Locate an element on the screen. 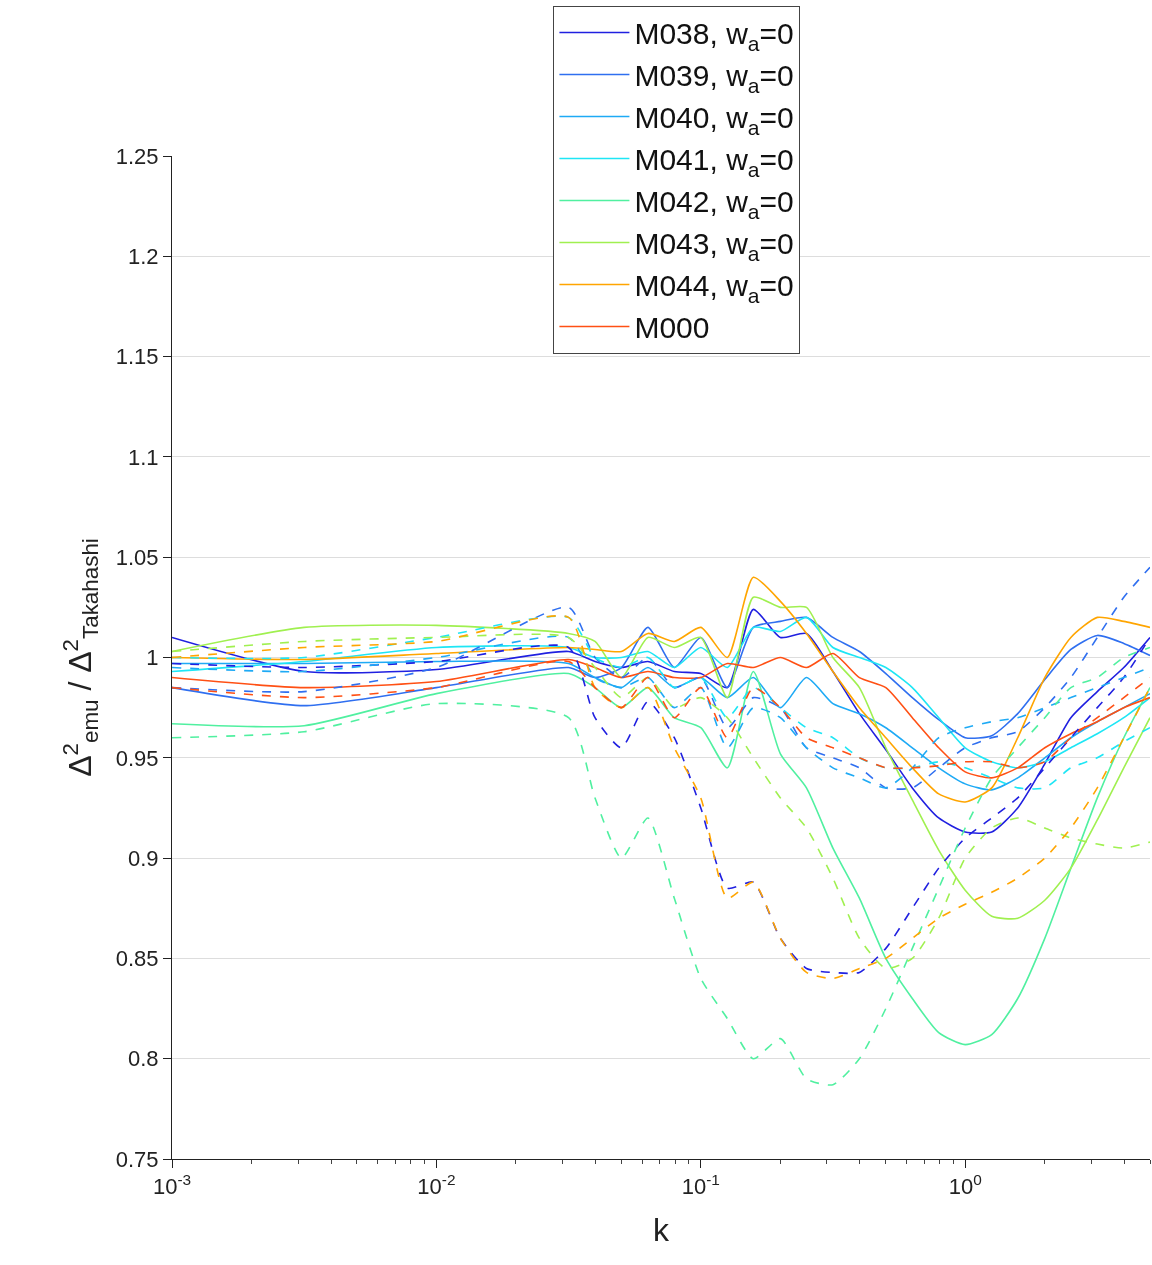 The image size is (1152, 1265). y-tick-label: 0.75 is located at coordinates (137, 1159).